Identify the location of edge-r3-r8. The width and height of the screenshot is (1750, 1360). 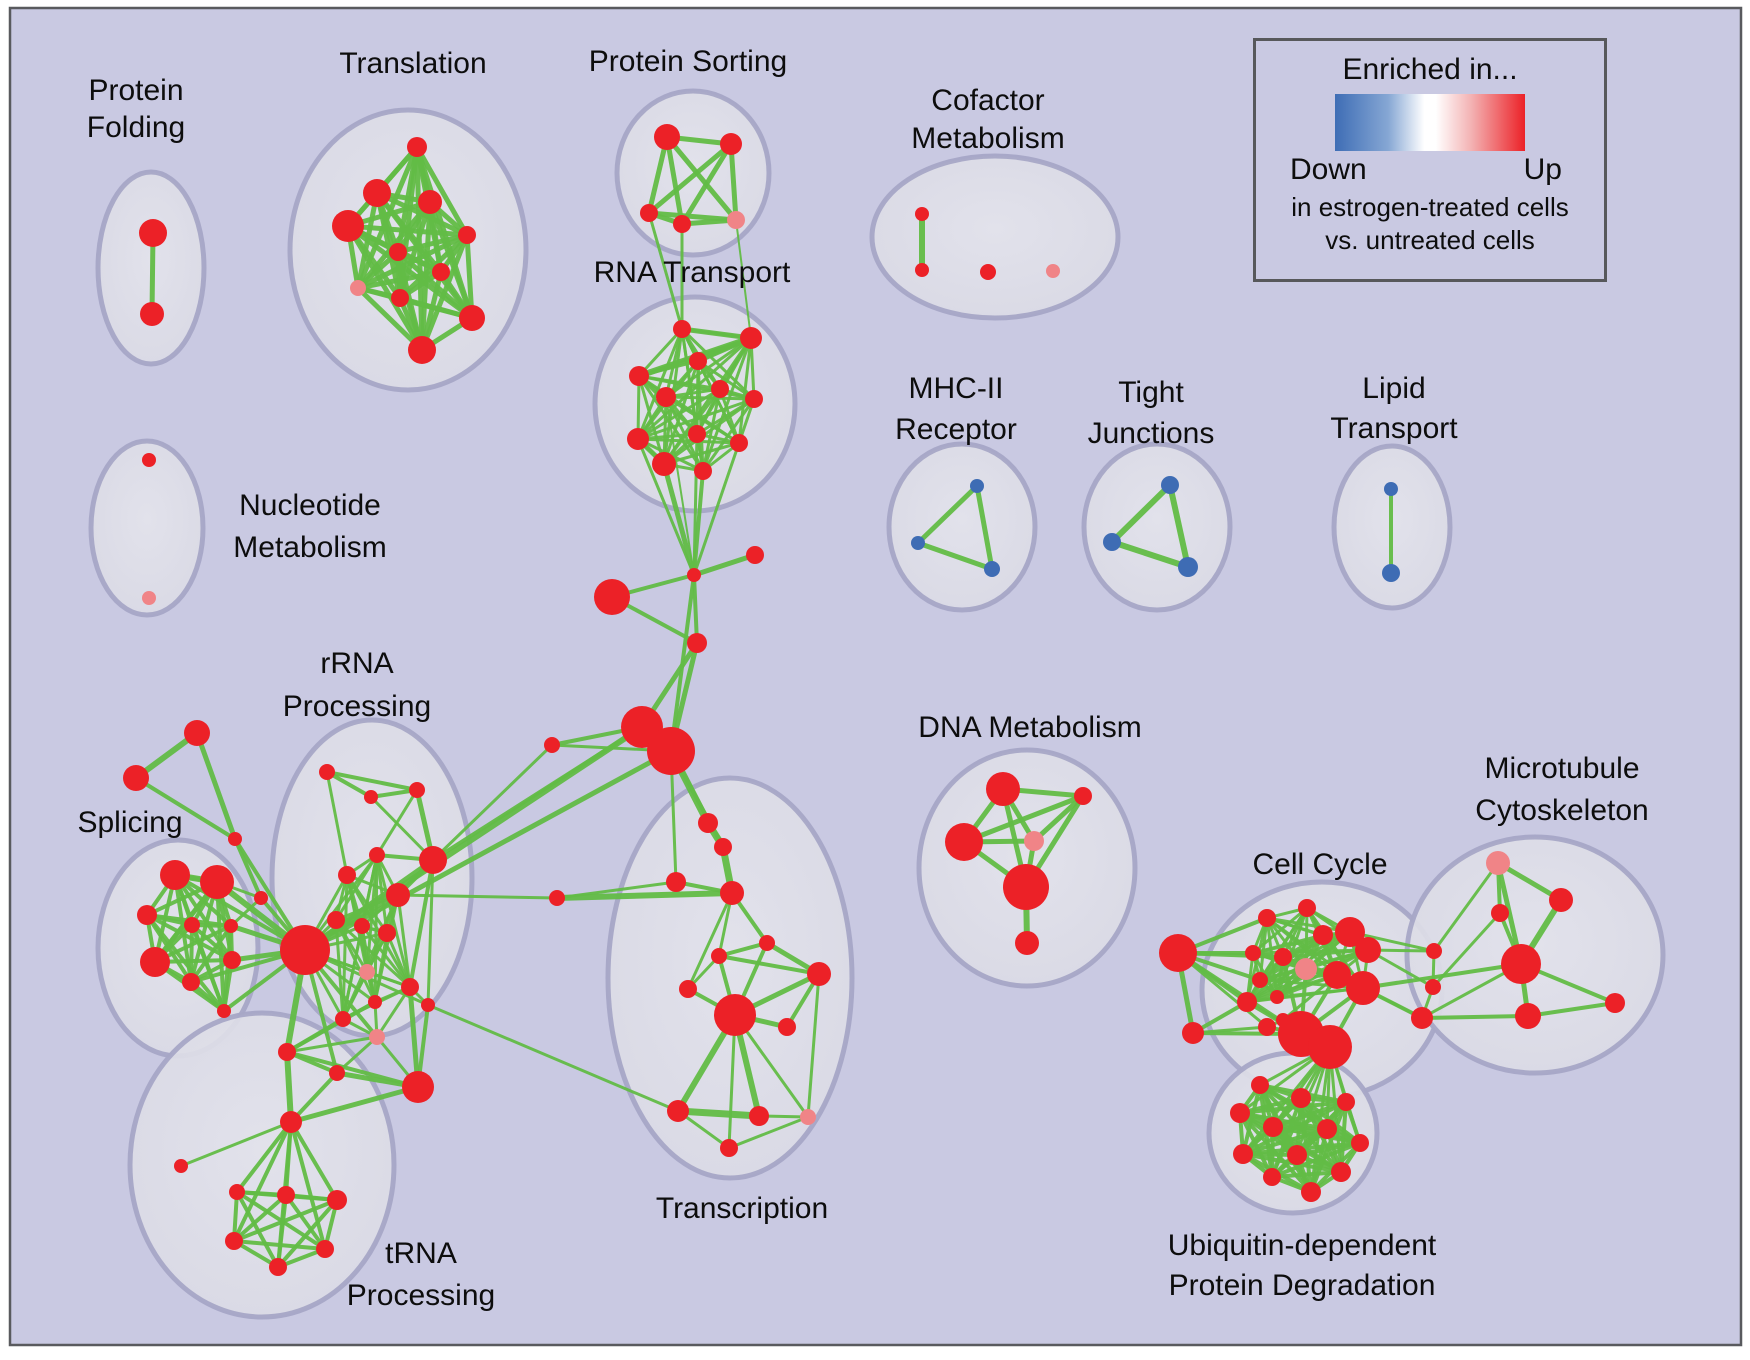
(404, 941).